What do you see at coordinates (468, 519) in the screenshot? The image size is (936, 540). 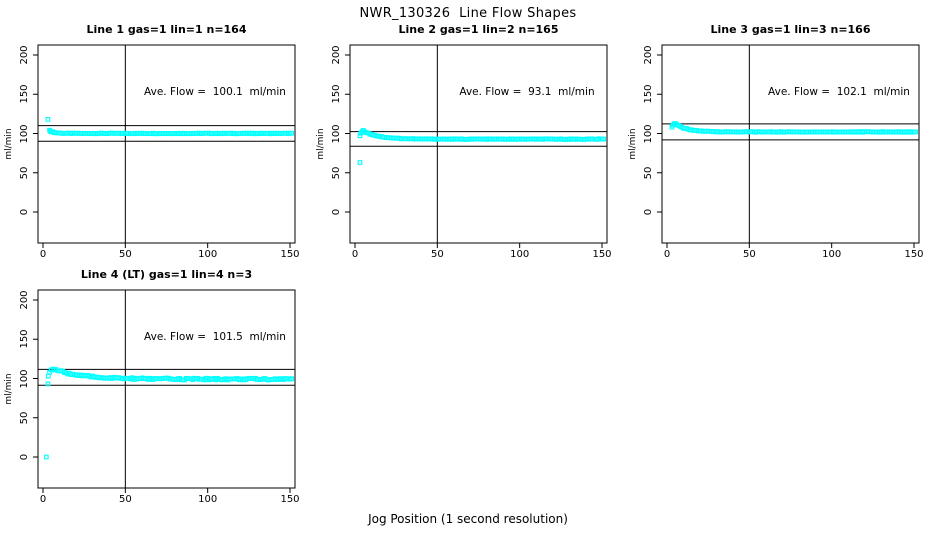 I see `x-axis-global-label: Jog Position (1 second resolution)` at bounding box center [468, 519].